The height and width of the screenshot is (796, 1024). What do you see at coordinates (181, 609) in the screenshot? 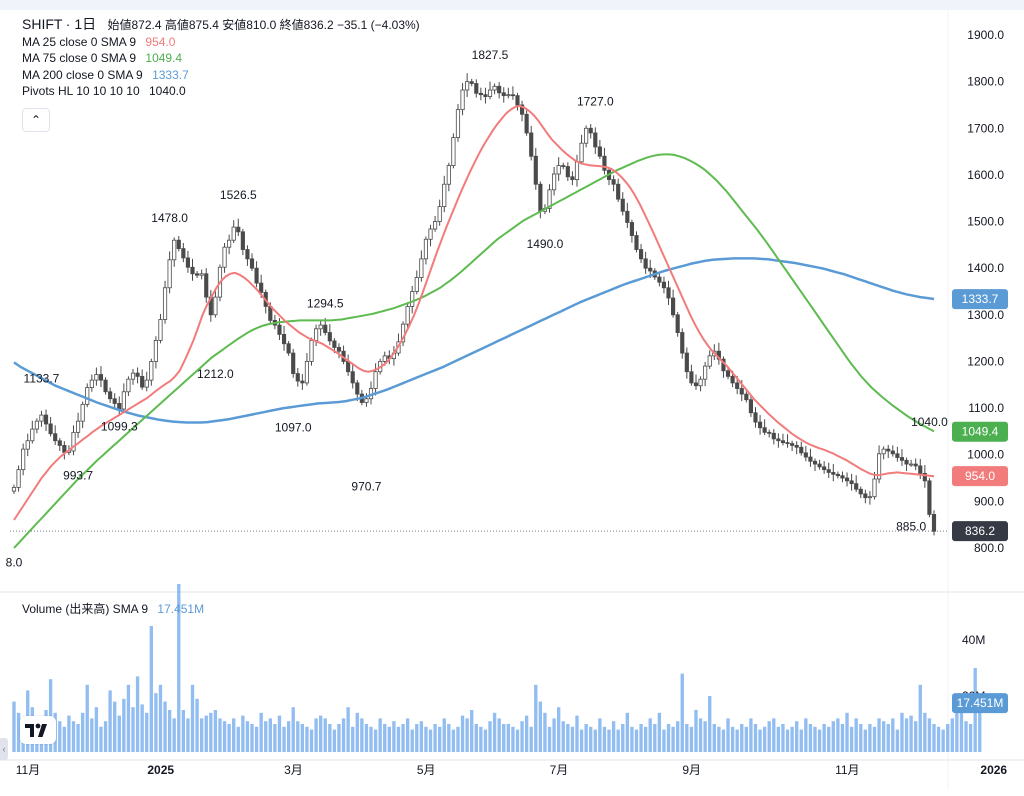
I see `volume-value: 17.451M` at bounding box center [181, 609].